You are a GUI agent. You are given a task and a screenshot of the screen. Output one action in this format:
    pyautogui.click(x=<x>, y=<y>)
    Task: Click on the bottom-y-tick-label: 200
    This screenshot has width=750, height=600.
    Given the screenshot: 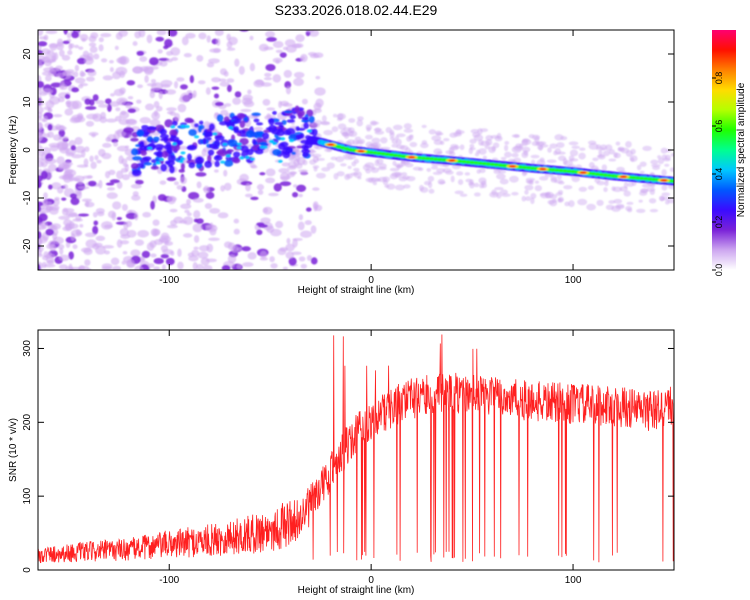 What is the action you would take?
    pyautogui.click(x=27, y=422)
    